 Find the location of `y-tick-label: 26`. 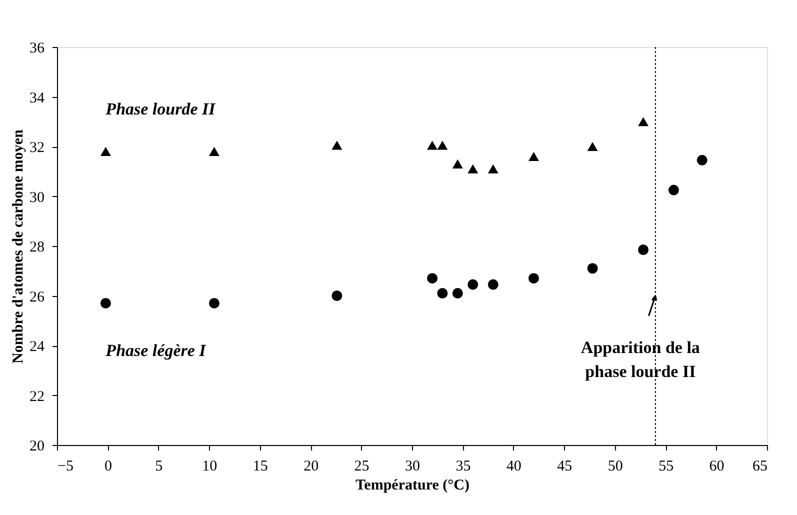

y-tick-label: 26 is located at coordinates (37, 297).